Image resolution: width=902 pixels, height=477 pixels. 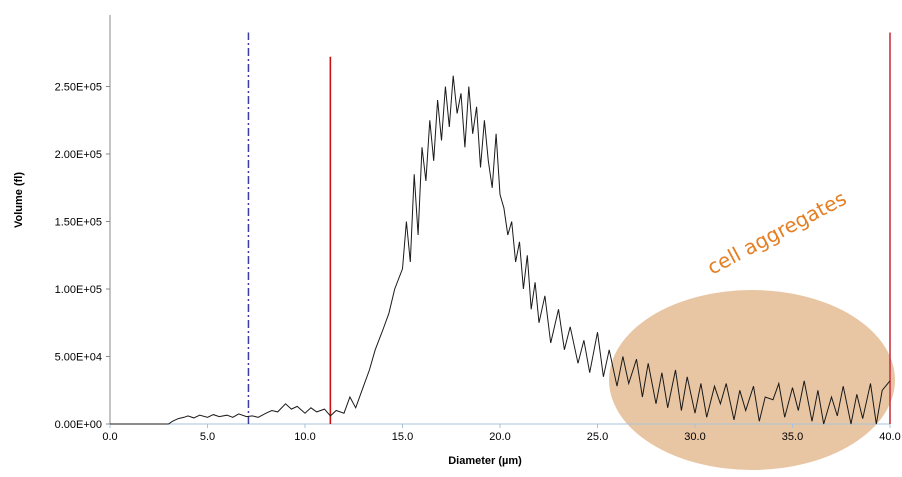 What do you see at coordinates (752, 380) in the screenshot?
I see `aggregate-highlight-ellipse` at bounding box center [752, 380].